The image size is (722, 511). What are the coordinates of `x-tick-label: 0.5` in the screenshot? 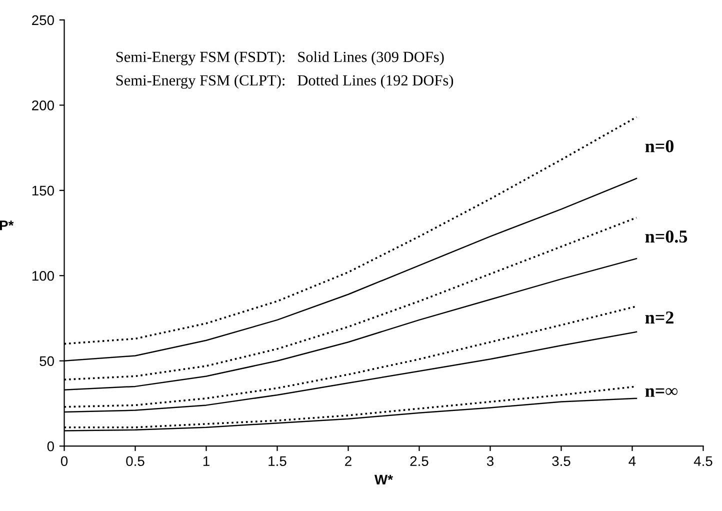 It's located at (135, 461).